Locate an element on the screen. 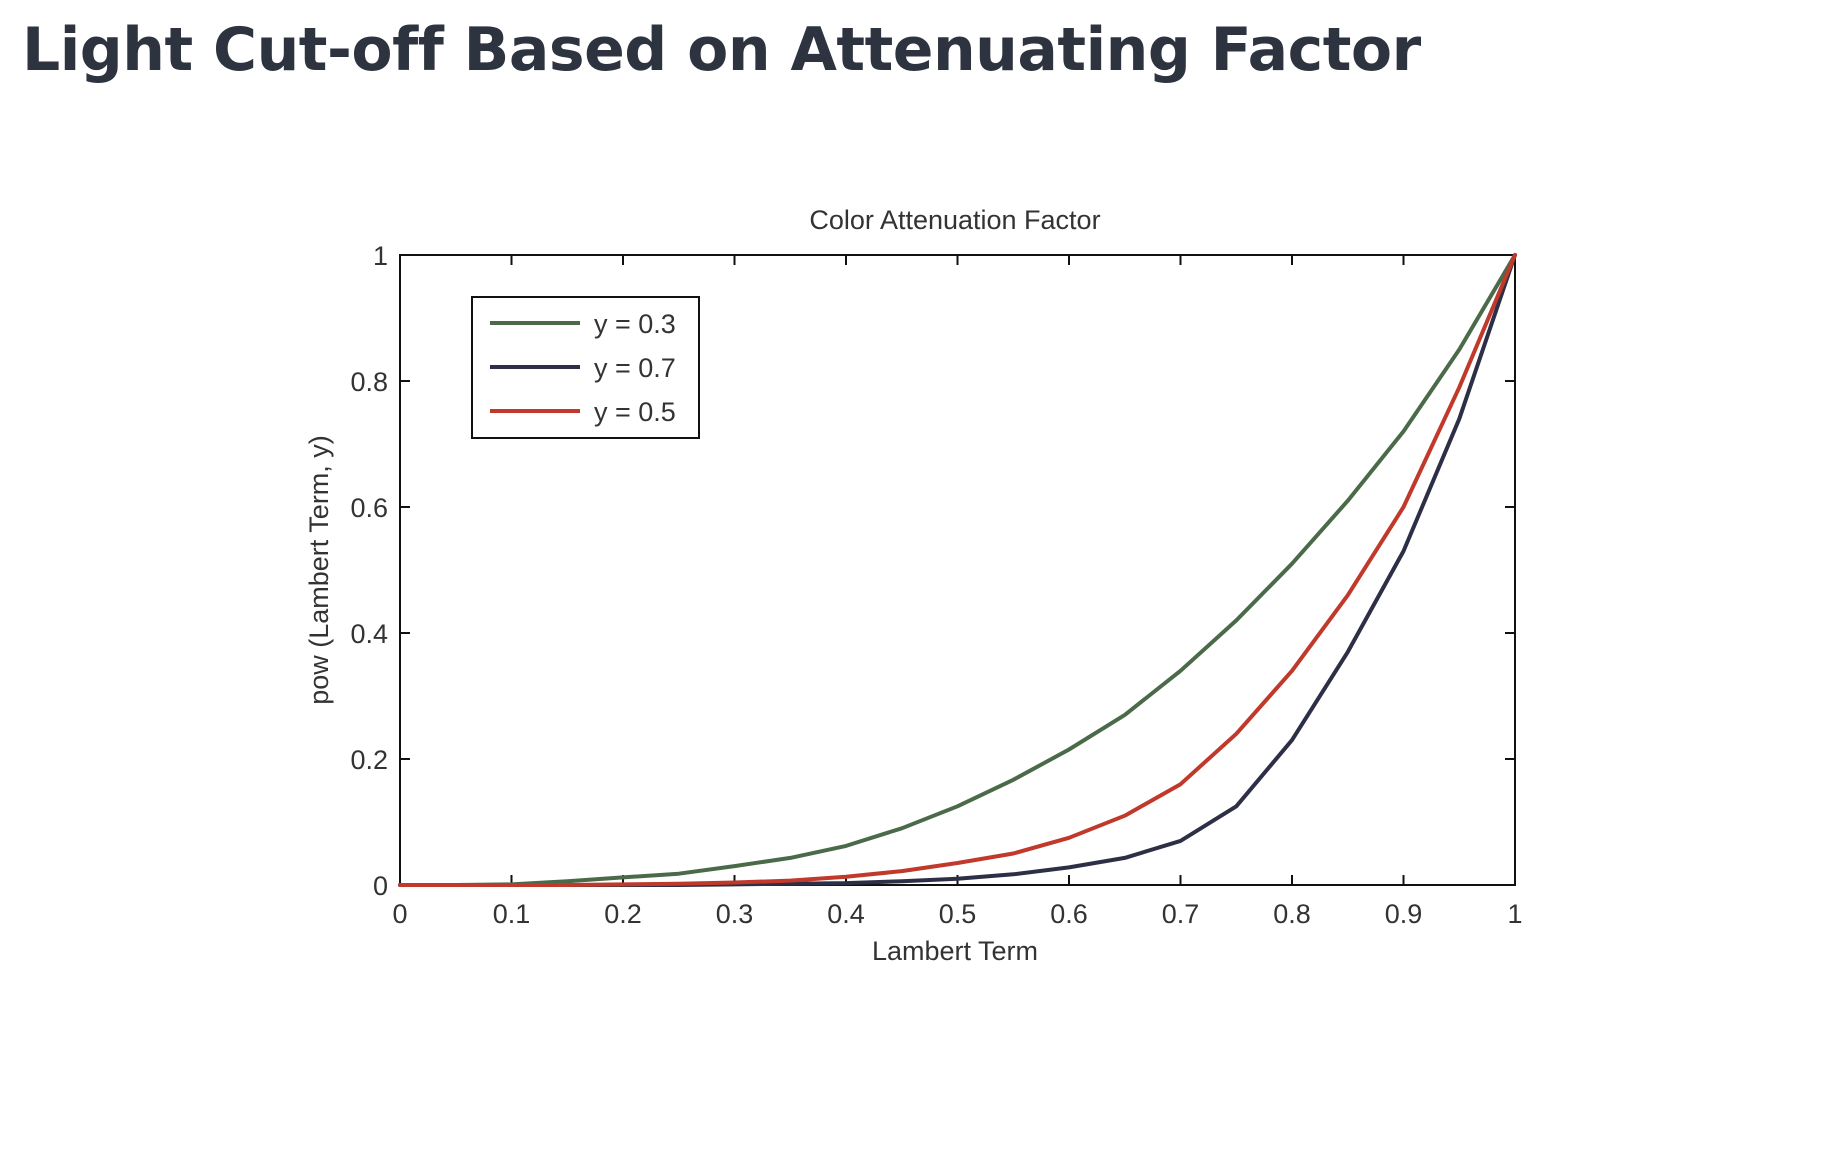  y-tick-label: 1 is located at coordinates (380, 256).